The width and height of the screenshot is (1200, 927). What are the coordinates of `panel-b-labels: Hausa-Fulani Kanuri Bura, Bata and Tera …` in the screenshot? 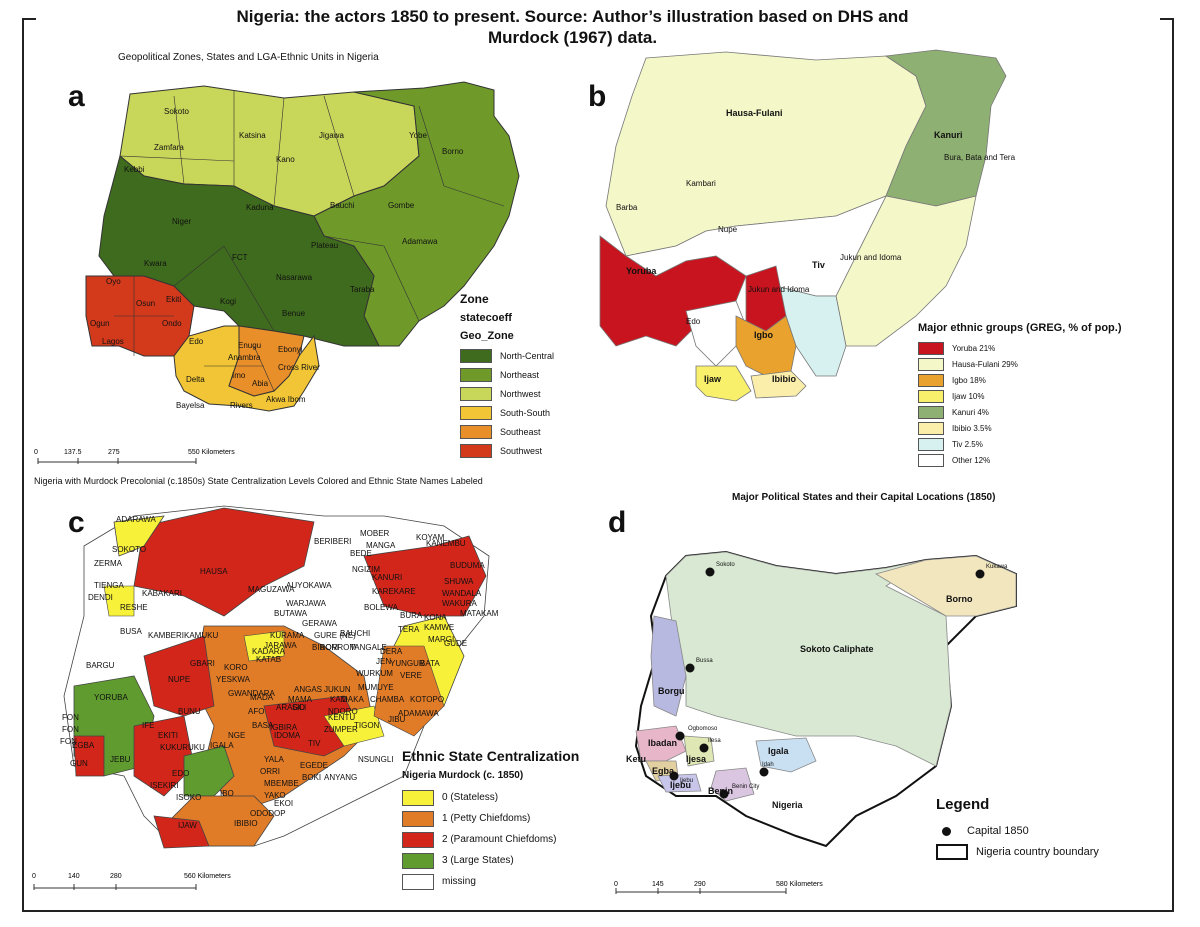 It's located at (816, 246).